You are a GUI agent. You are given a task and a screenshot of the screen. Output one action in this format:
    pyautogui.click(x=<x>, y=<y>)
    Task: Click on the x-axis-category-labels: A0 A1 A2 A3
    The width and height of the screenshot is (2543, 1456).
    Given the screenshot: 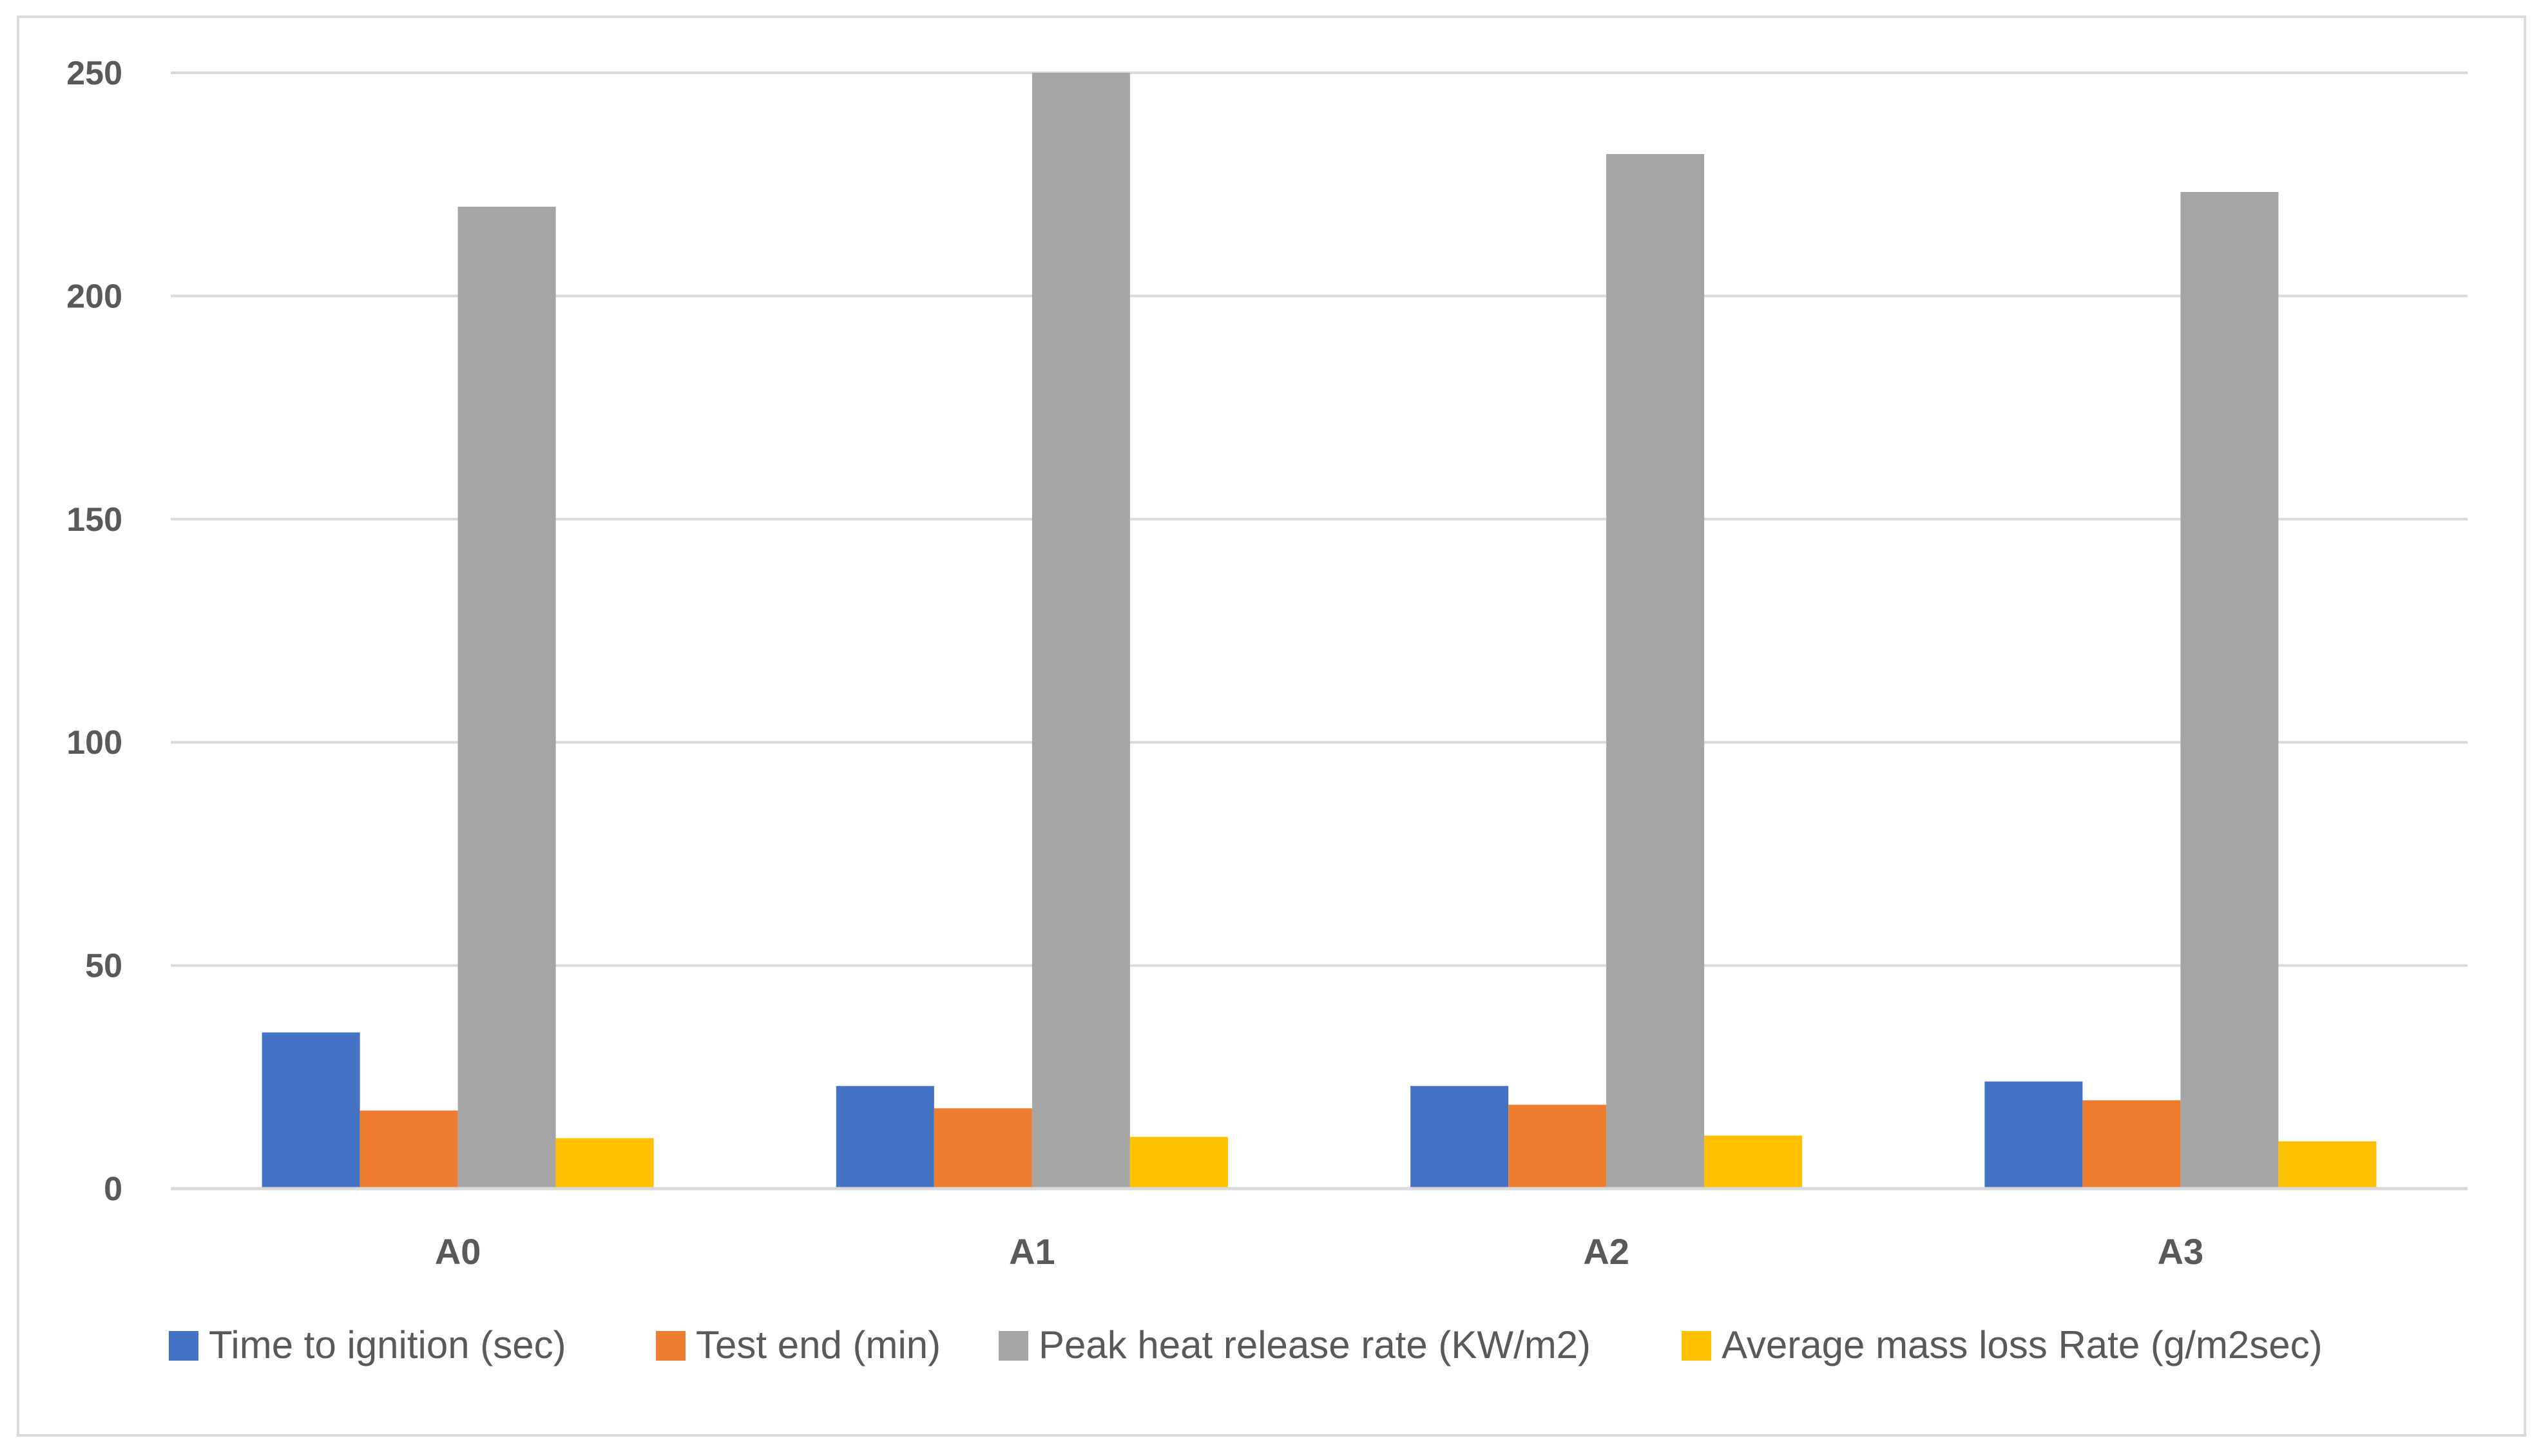 What is the action you would take?
    pyautogui.click(x=1319, y=1252)
    